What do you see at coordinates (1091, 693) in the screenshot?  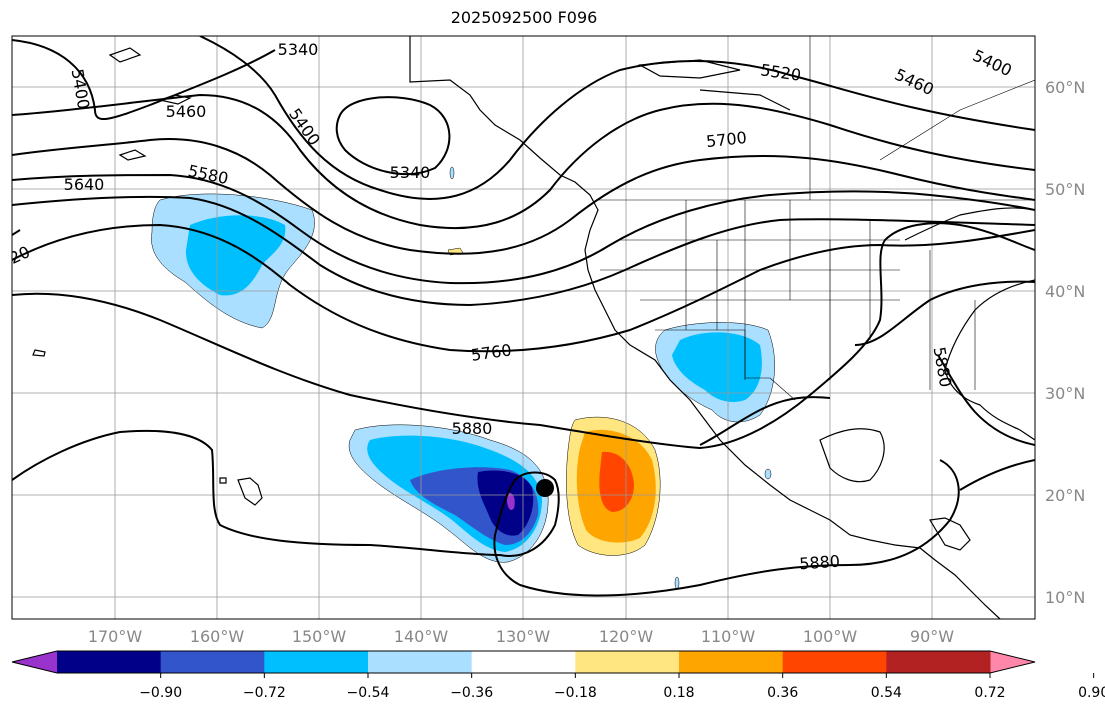 I see `colorbar-tick-label: 0.90` at bounding box center [1091, 693].